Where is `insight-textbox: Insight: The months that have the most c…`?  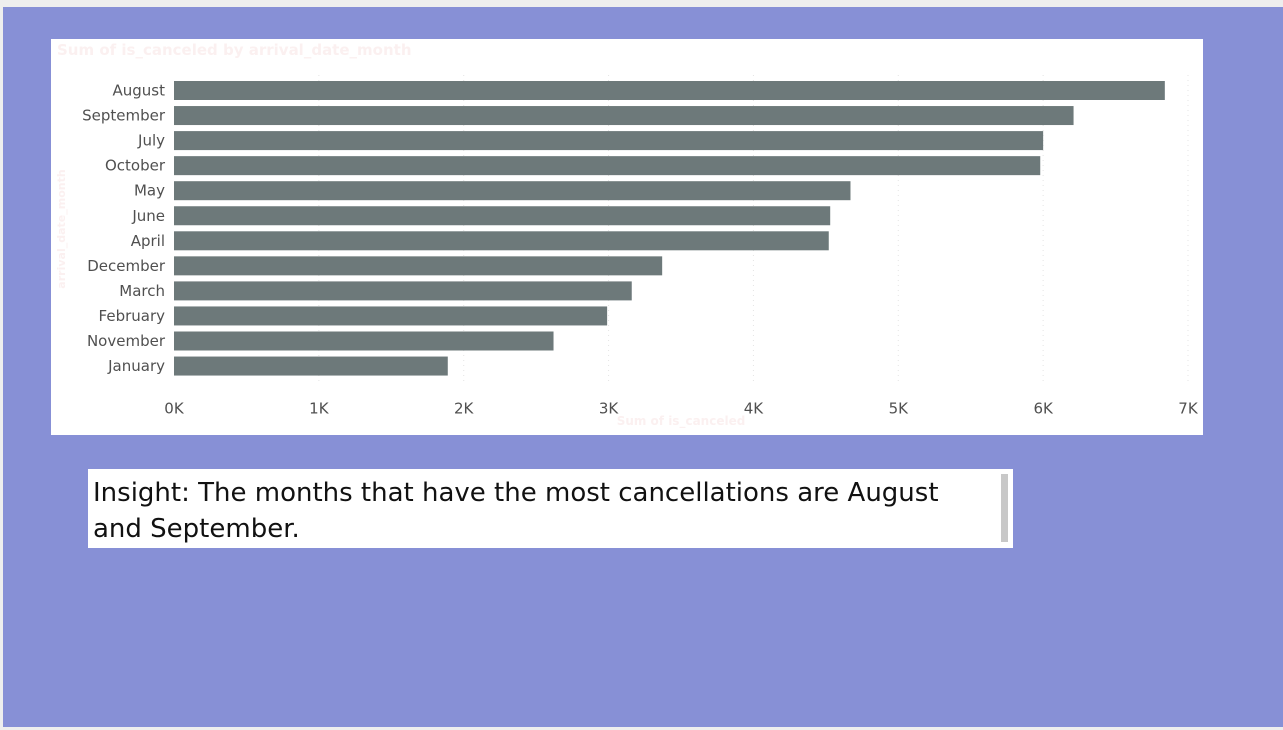
insight-textbox: Insight: The months that have the most c… is located at coordinates (550, 508).